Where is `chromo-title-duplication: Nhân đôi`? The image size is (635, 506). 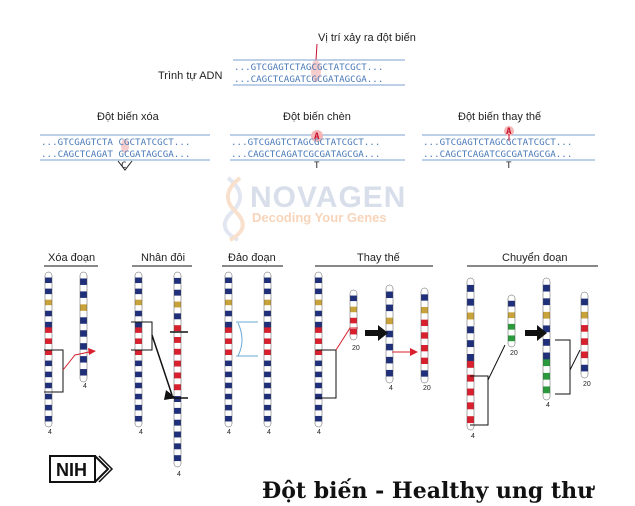 chromo-title-duplication: Nhân đôi is located at coordinates (163, 258).